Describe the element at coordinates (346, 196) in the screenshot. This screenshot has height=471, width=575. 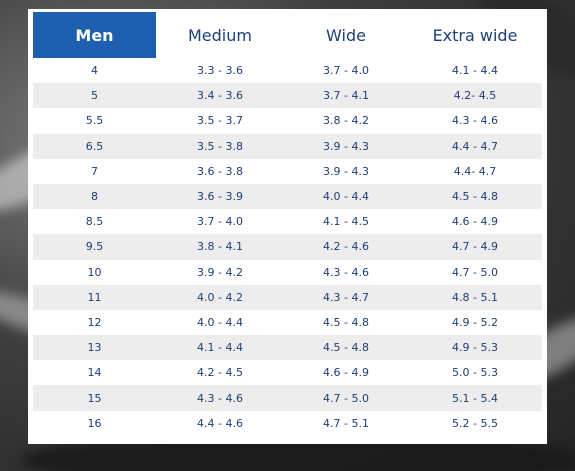
I see `wide-cell: 4.0 - 4.4` at that location.